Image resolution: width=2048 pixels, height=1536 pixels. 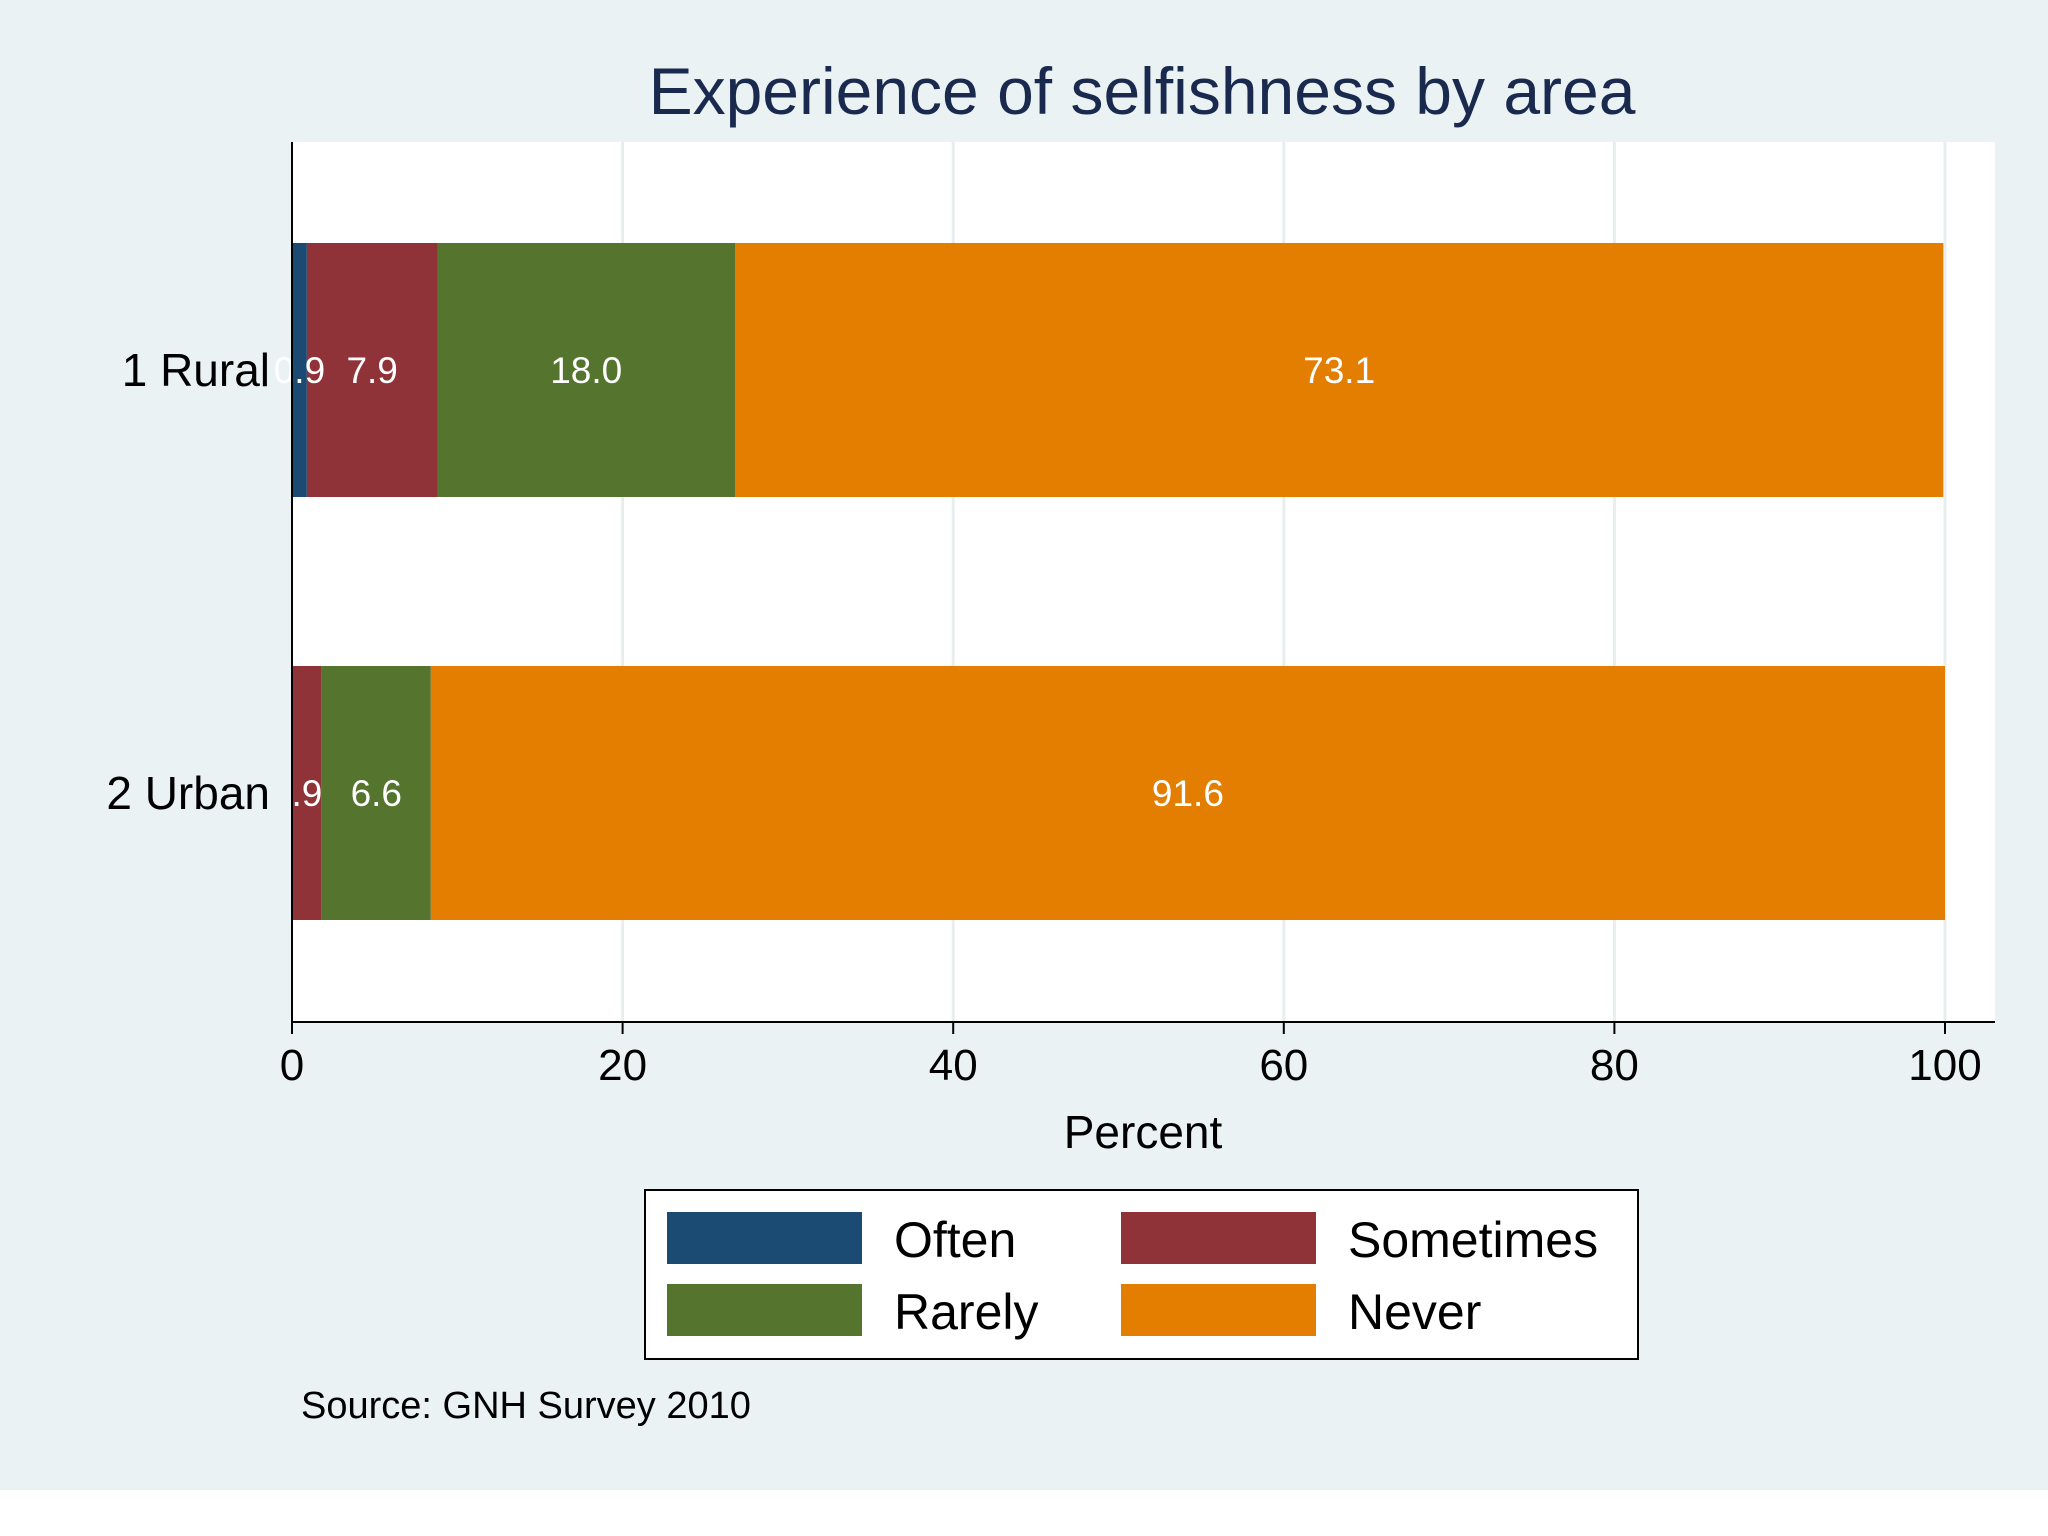 I want to click on bar-label-never-1: 73.1, so click(x=1339, y=370).